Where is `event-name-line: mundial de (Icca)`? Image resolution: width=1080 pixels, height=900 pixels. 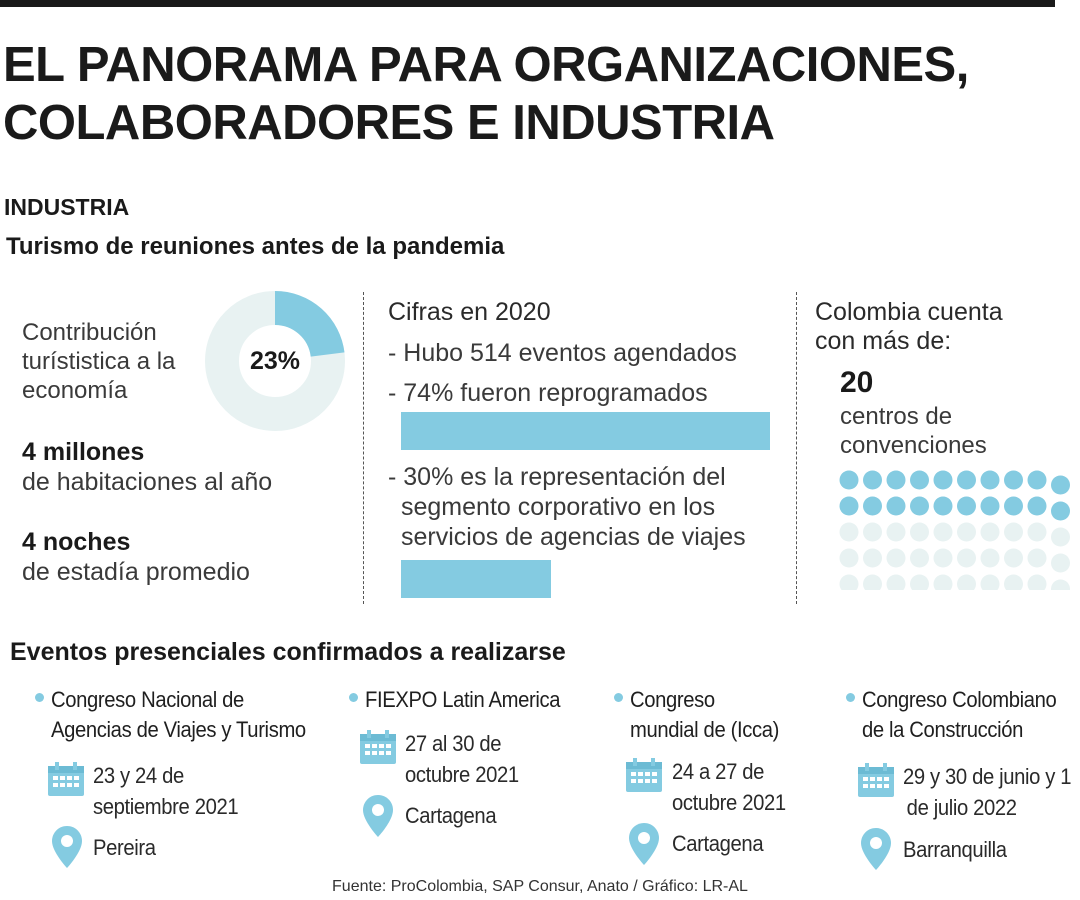
event-name-line: mundial de (Icca) is located at coordinates (704, 729).